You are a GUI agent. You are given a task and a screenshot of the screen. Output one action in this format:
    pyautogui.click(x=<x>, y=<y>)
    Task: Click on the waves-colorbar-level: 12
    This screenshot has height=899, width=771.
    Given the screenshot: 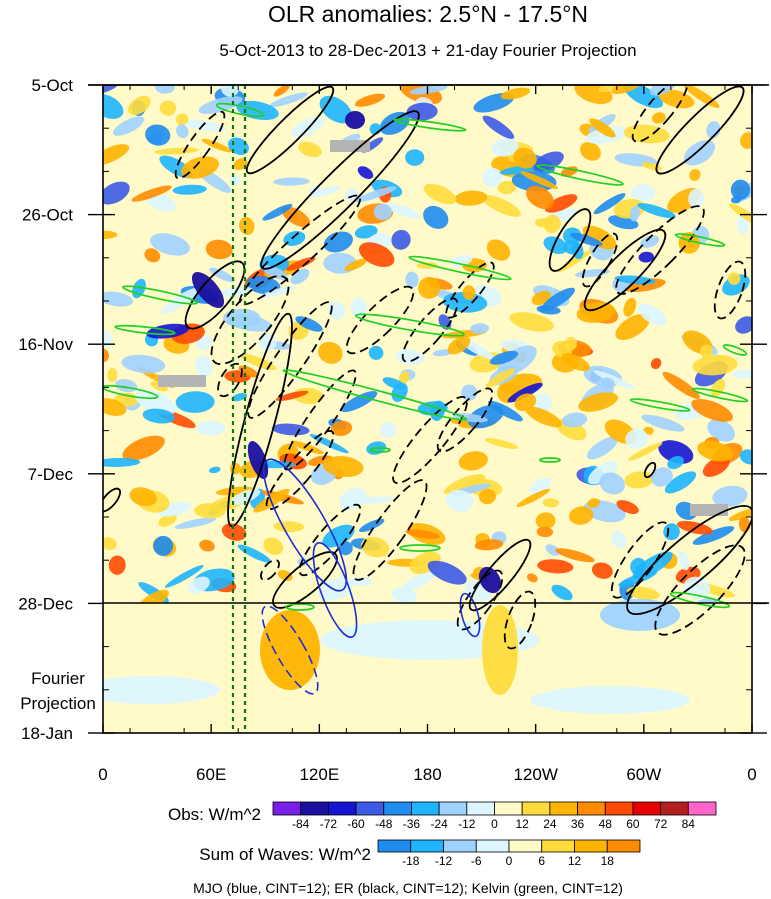 What is the action you would take?
    pyautogui.click(x=575, y=861)
    